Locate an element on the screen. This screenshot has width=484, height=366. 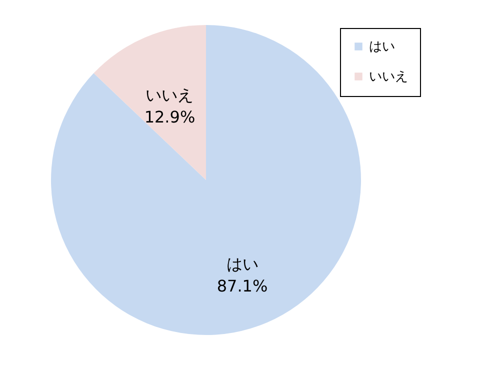
legend-label: はい is located at coordinates (382, 47).